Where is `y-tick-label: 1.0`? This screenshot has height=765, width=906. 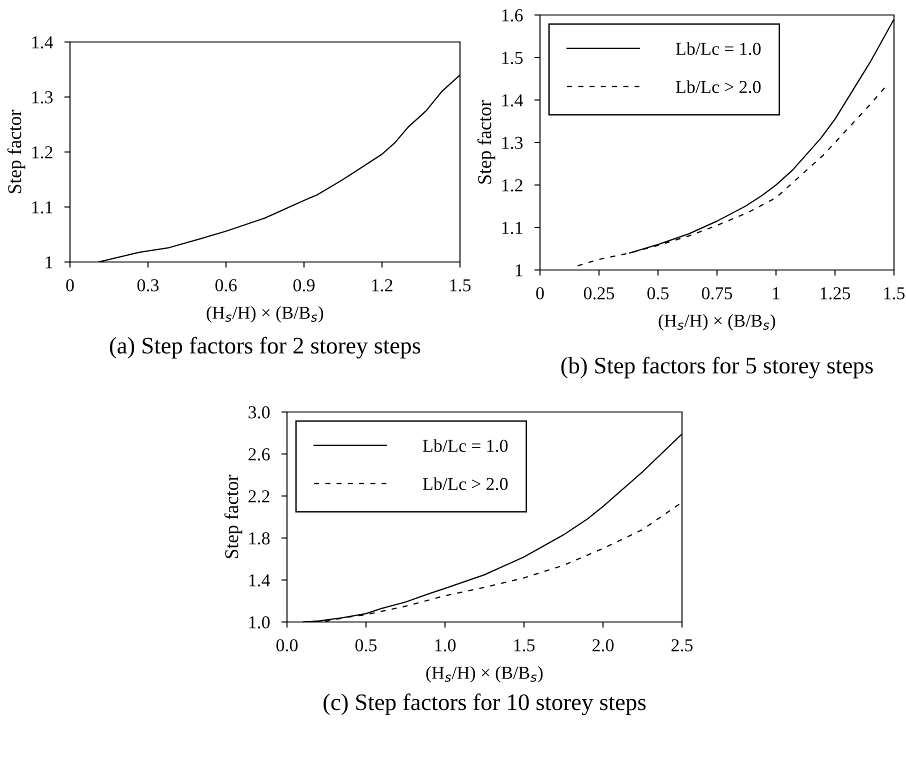 y-tick-label: 1.0 is located at coordinates (259, 622).